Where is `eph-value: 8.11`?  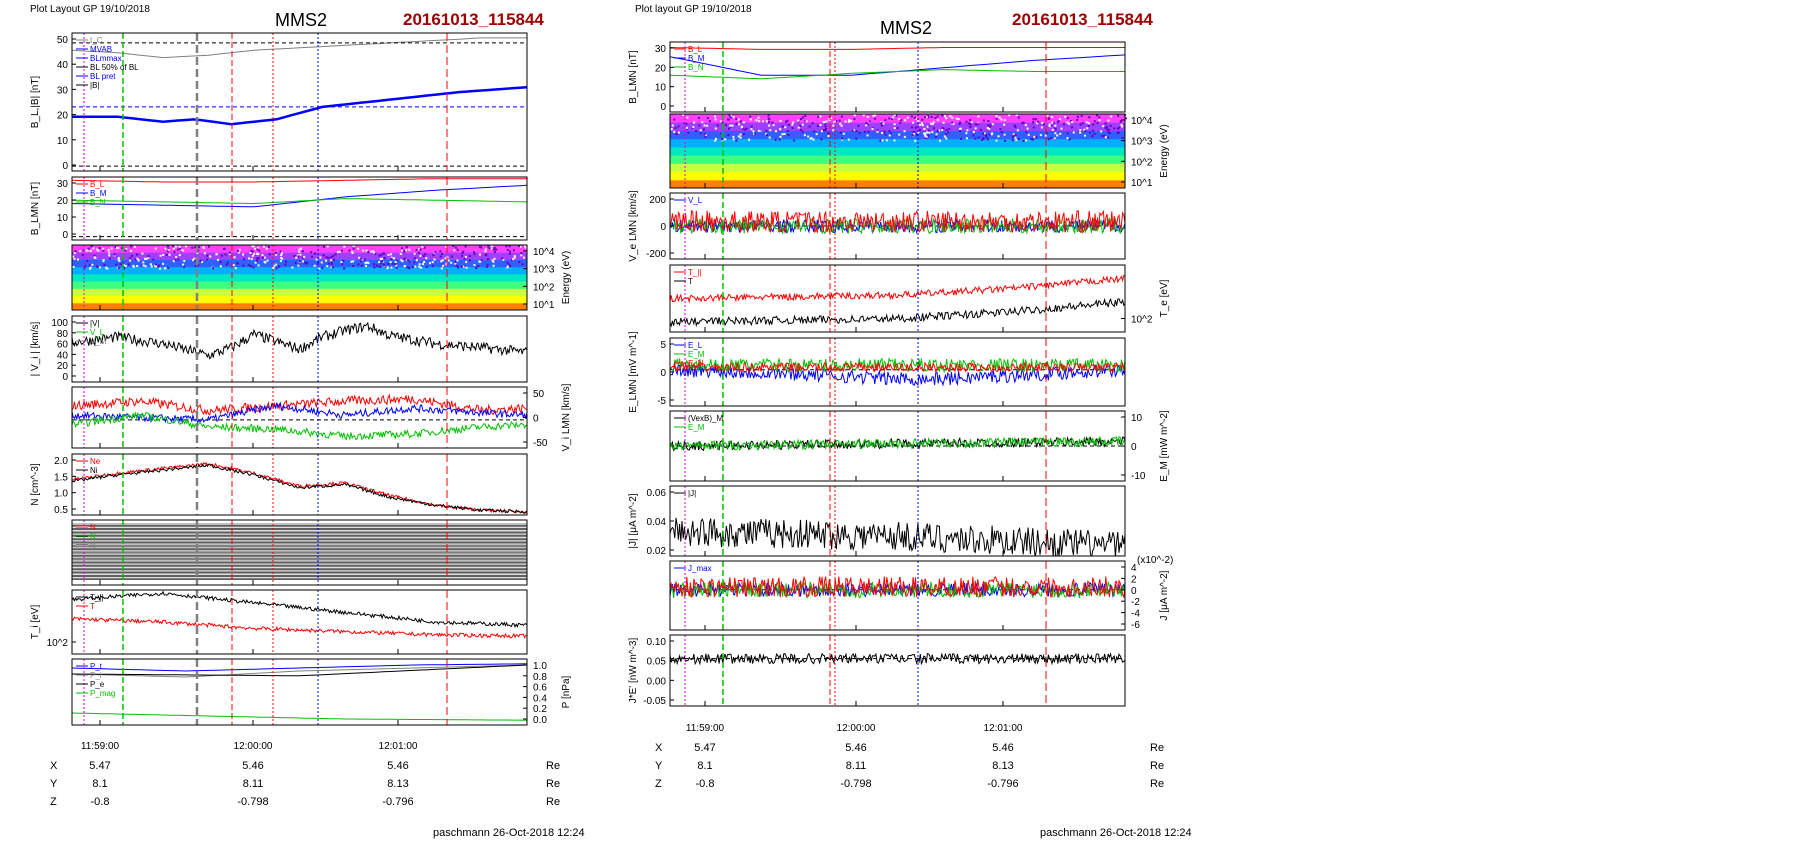 eph-value: 8.11 is located at coordinates (253, 784).